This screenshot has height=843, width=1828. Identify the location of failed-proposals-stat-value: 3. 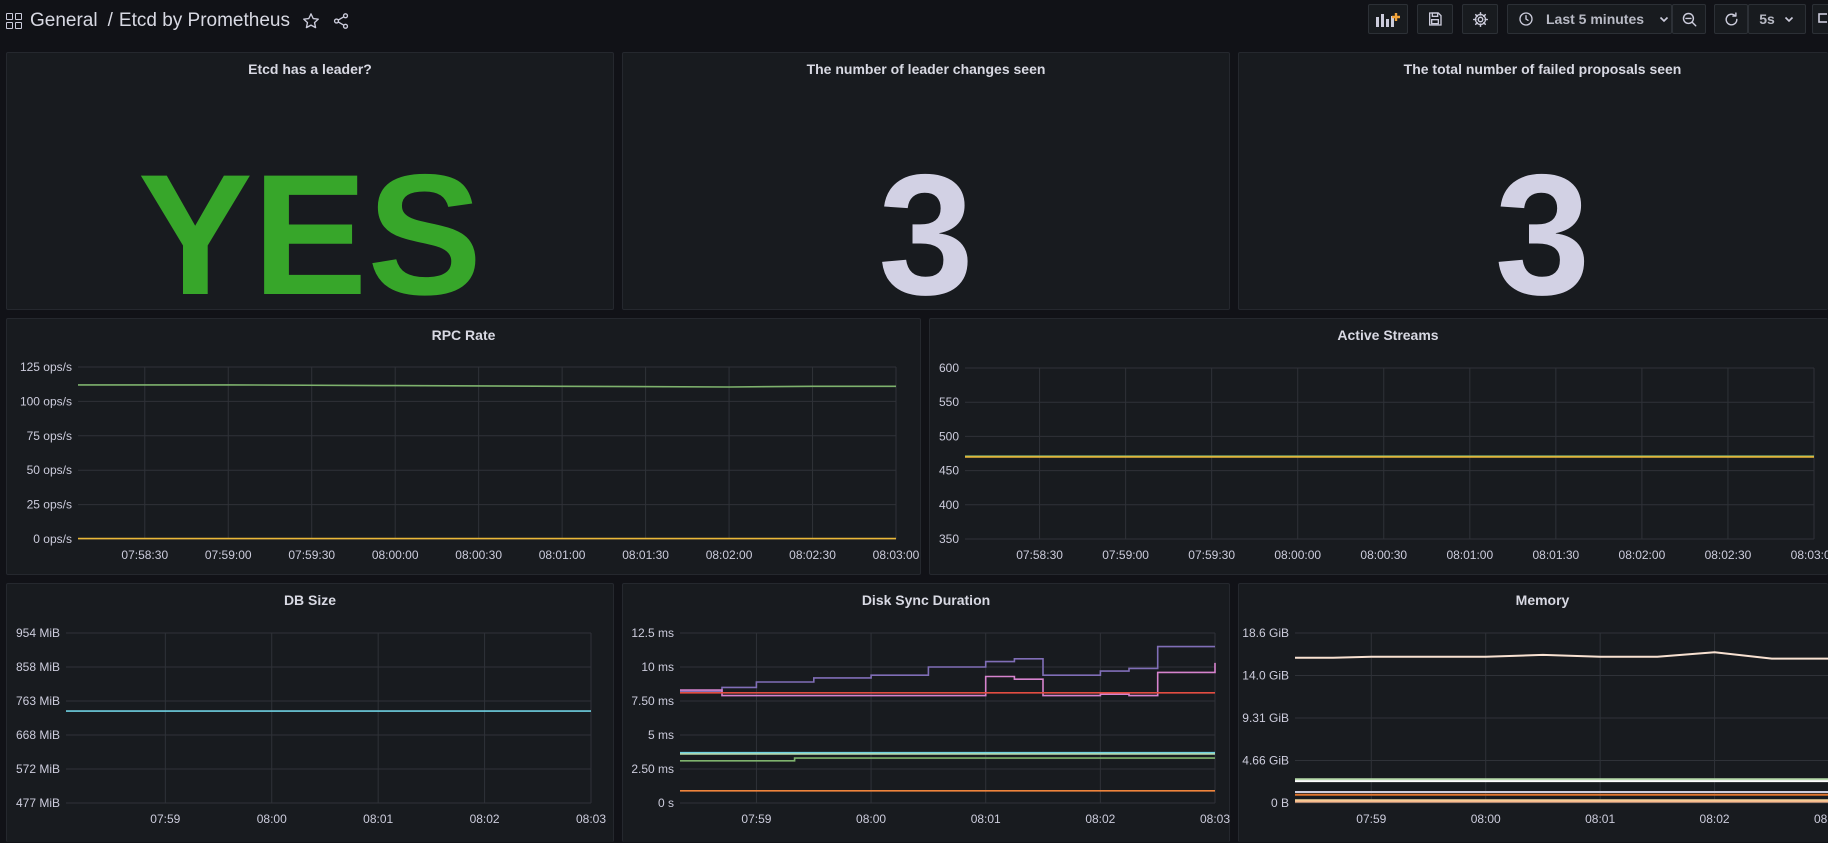
(1542, 235).